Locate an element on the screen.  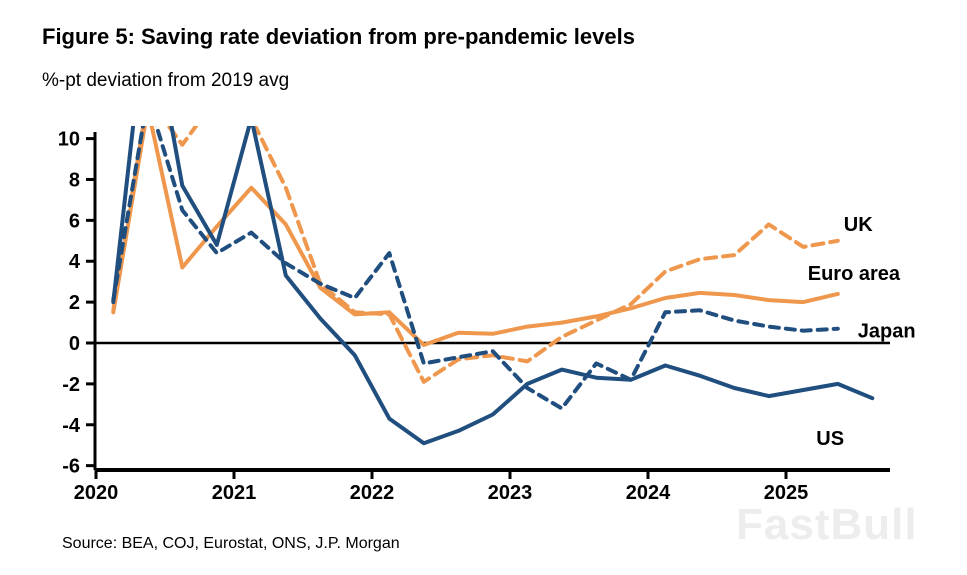
watermark: FastBull is located at coordinates (827, 524).